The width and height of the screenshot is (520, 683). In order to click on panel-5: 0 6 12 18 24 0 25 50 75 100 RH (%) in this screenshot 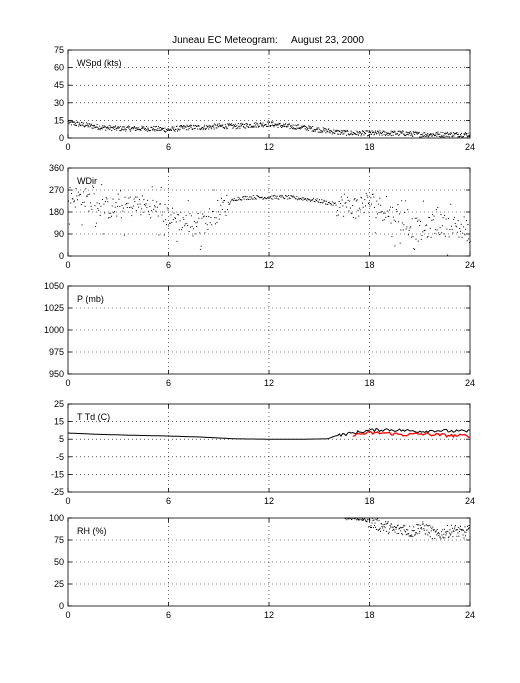, I will do `click(262, 566)`.